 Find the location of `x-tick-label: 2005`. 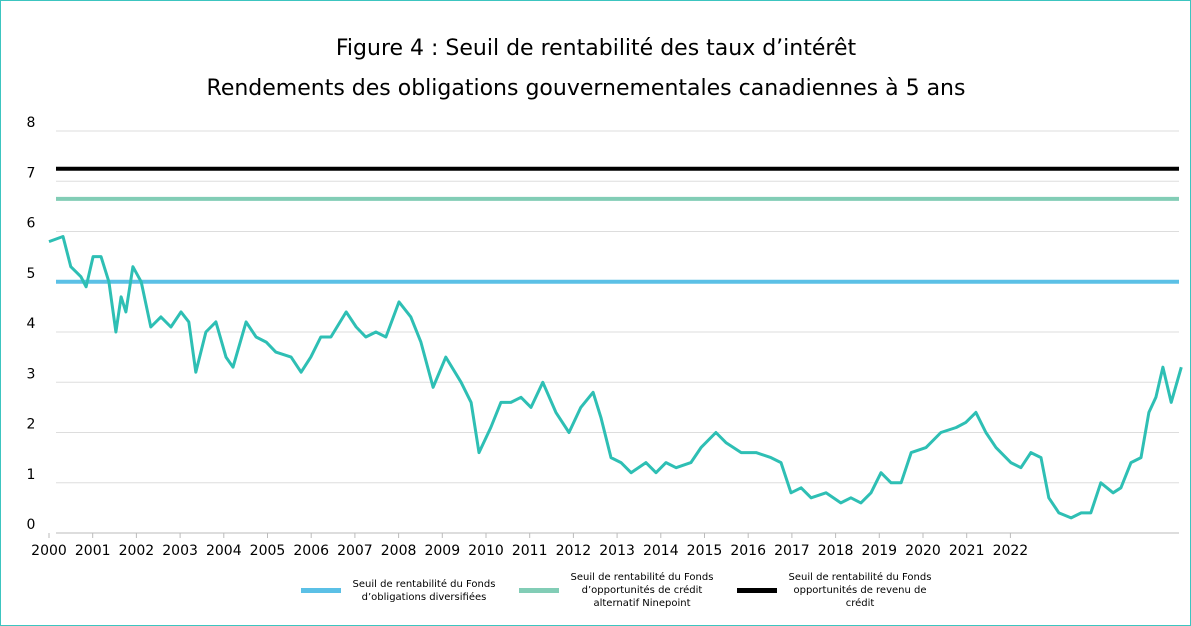

x-tick-label: 2005 is located at coordinates (268, 551).